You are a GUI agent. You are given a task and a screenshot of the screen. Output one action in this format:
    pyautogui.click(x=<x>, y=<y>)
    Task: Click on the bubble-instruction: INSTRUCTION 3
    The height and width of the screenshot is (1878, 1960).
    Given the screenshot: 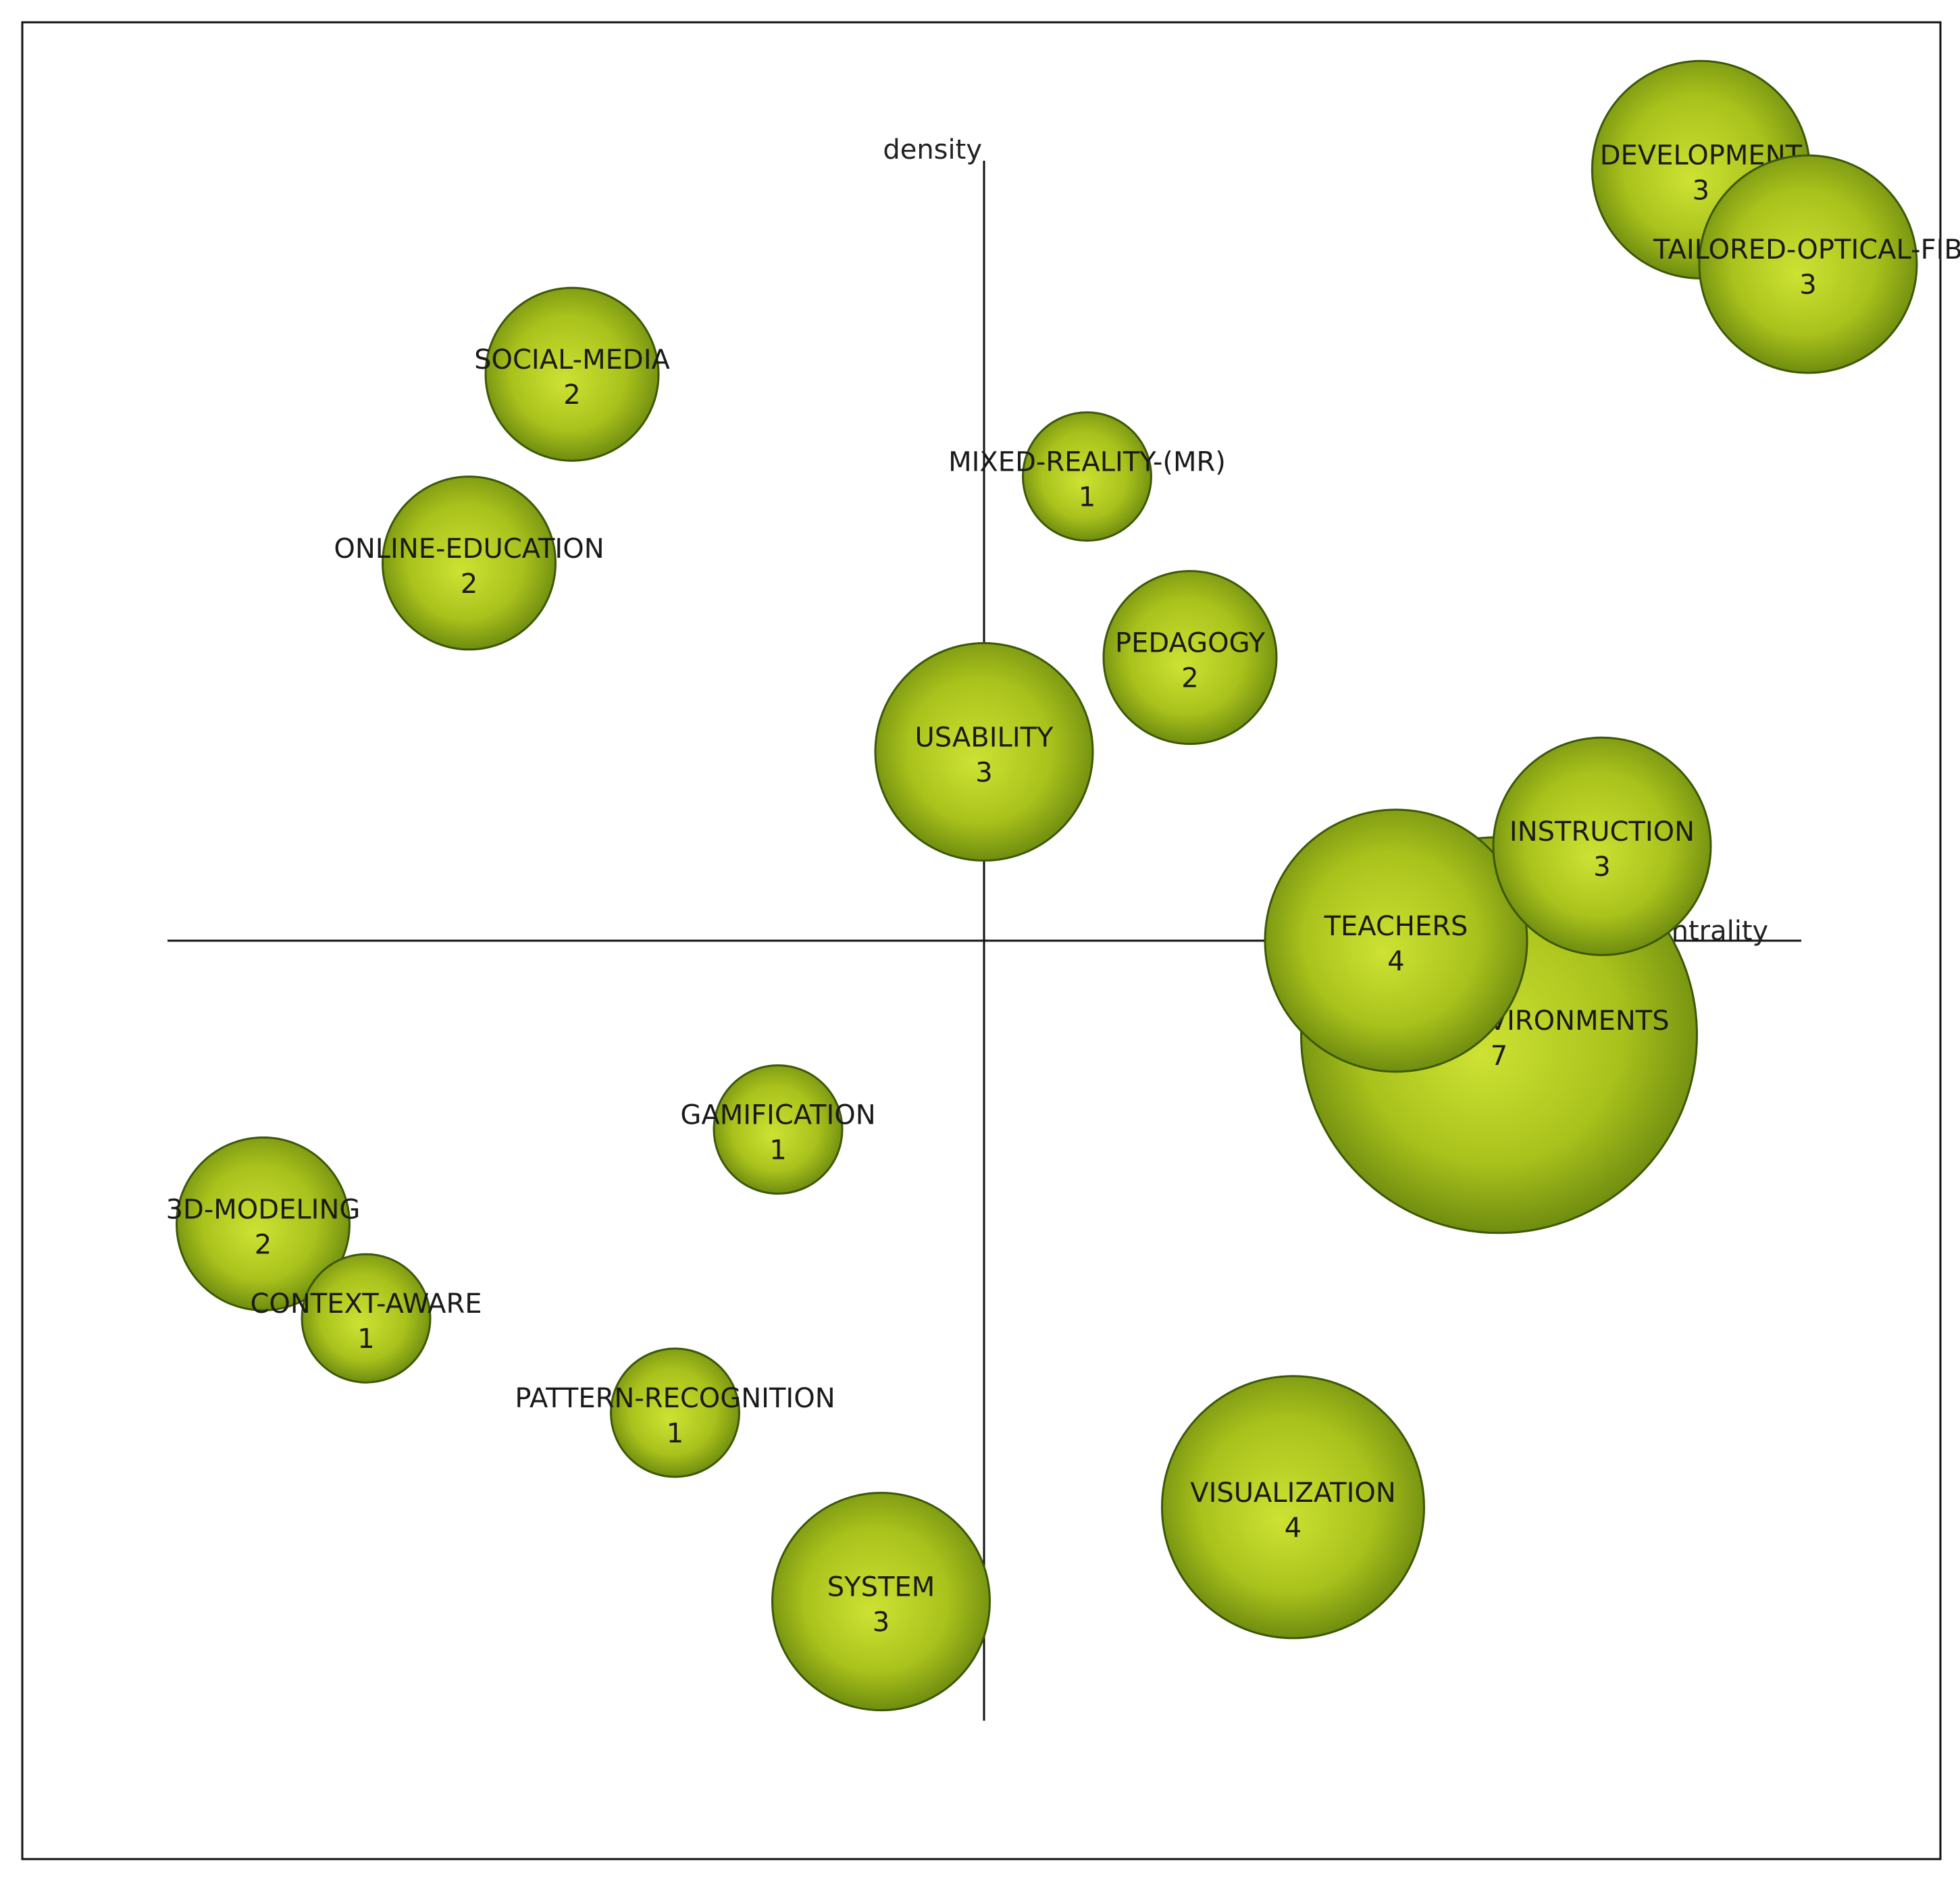 What is the action you would take?
    pyautogui.click(x=1602, y=846)
    